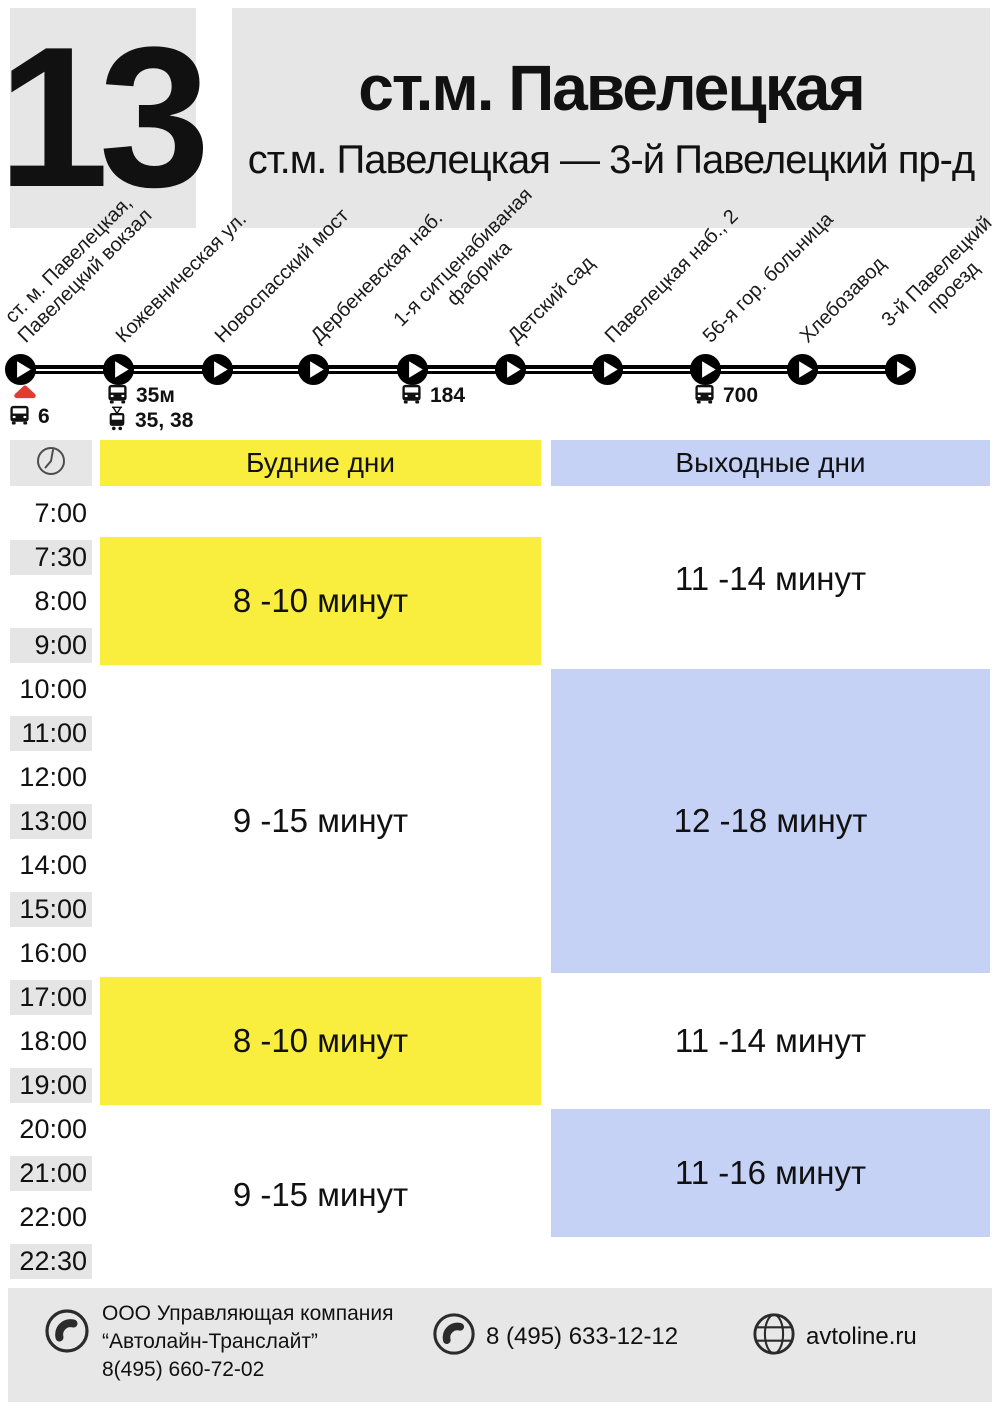  I want to click on weekend-column-header: Выходные дни, so click(770, 463).